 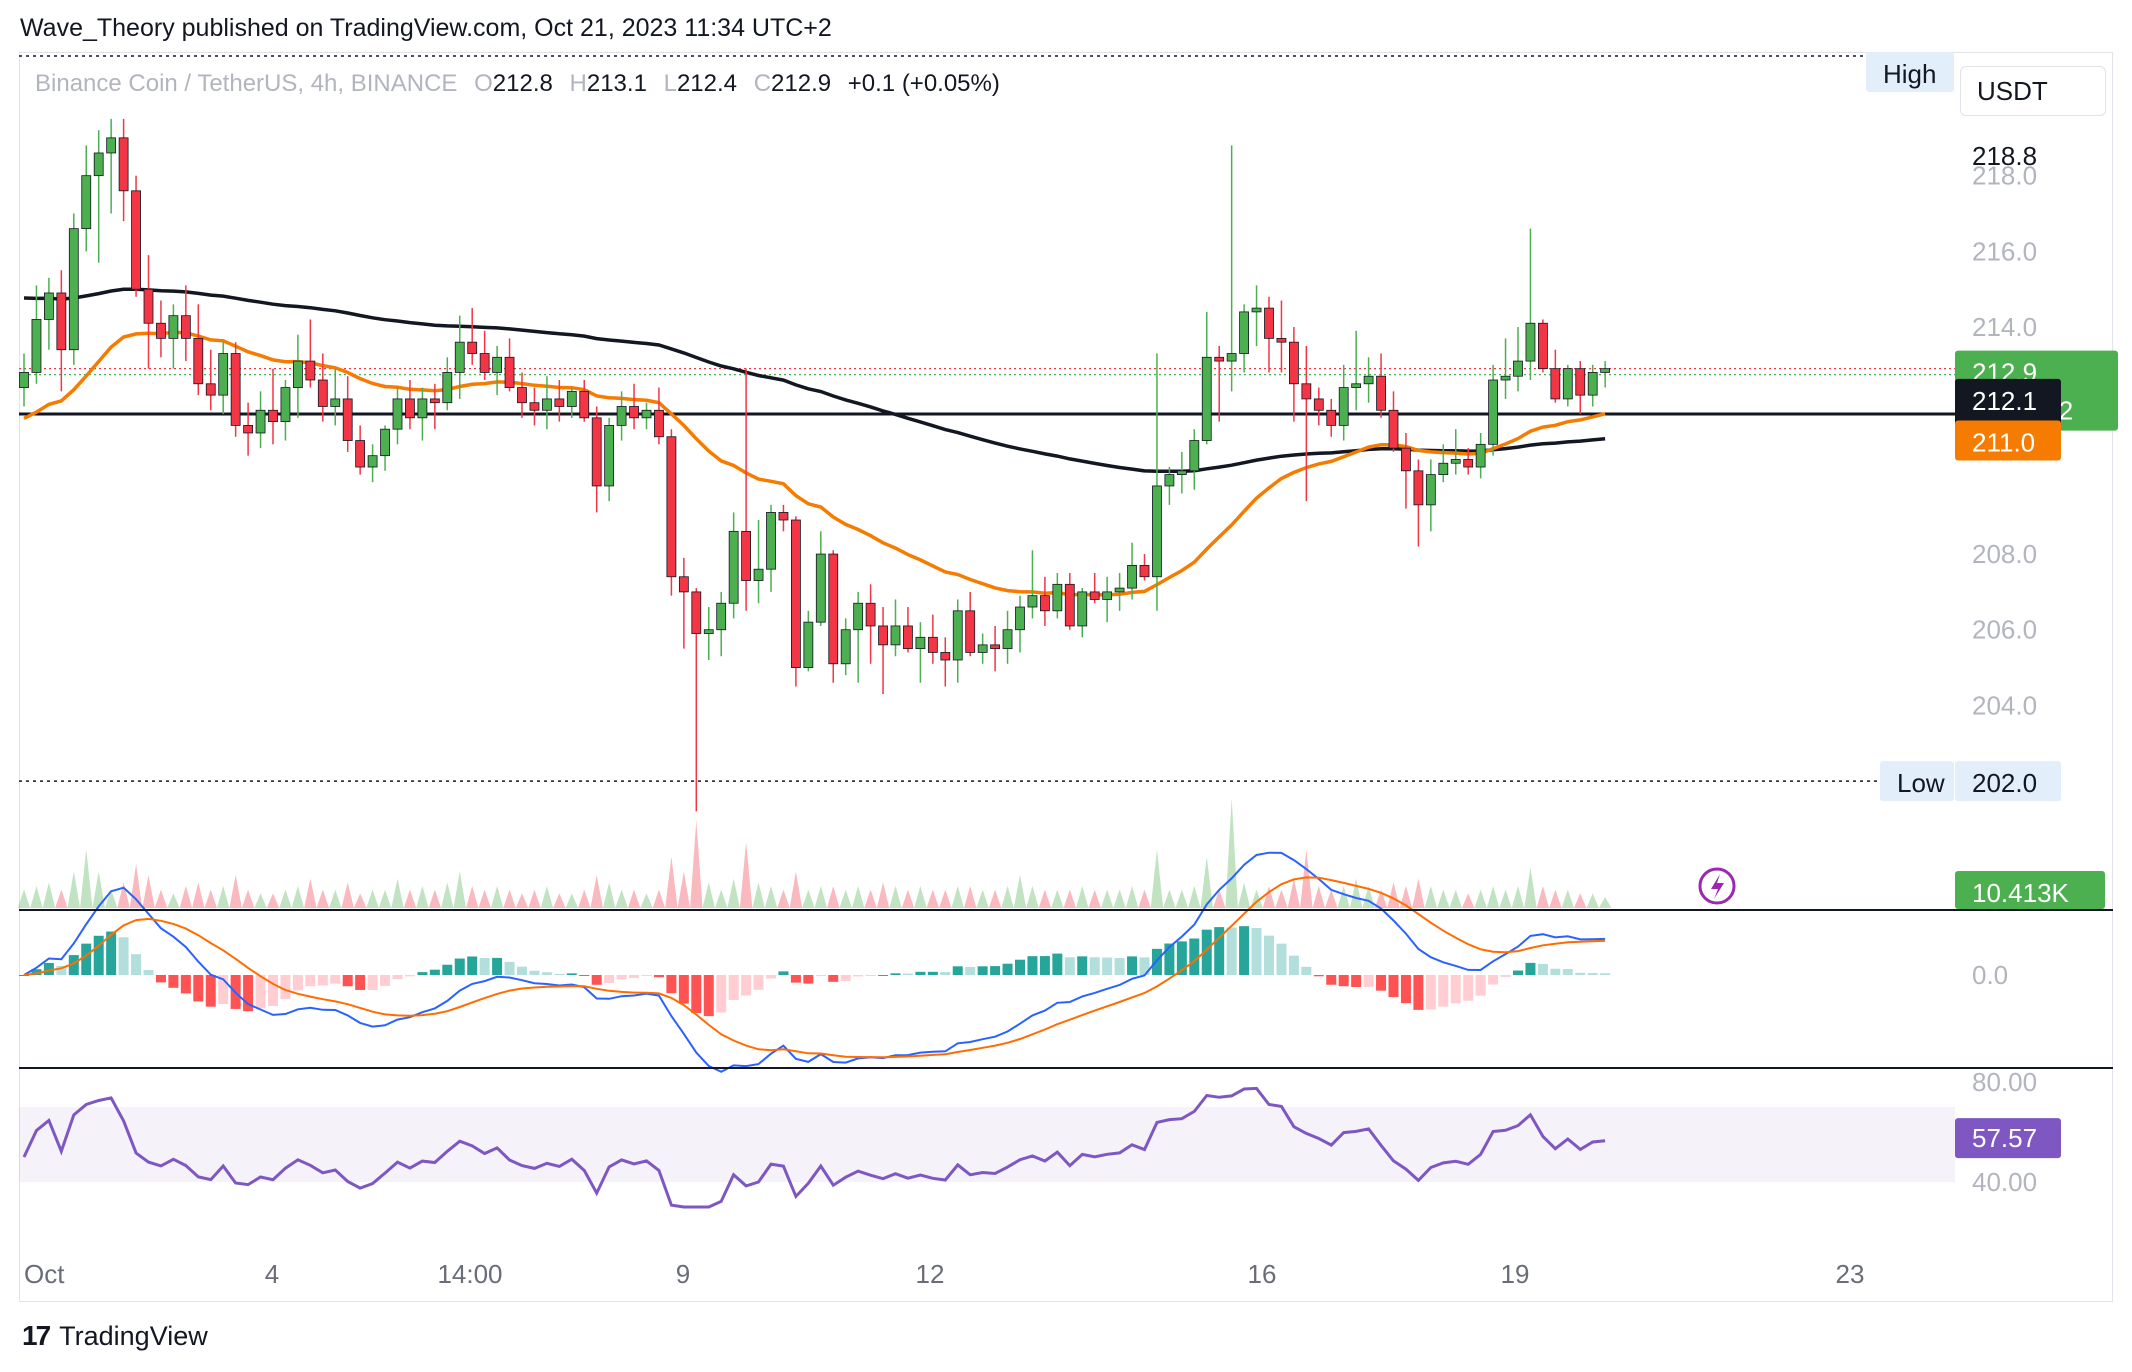 What do you see at coordinates (2033, 91) in the screenshot?
I see `currency-button: USDT` at bounding box center [2033, 91].